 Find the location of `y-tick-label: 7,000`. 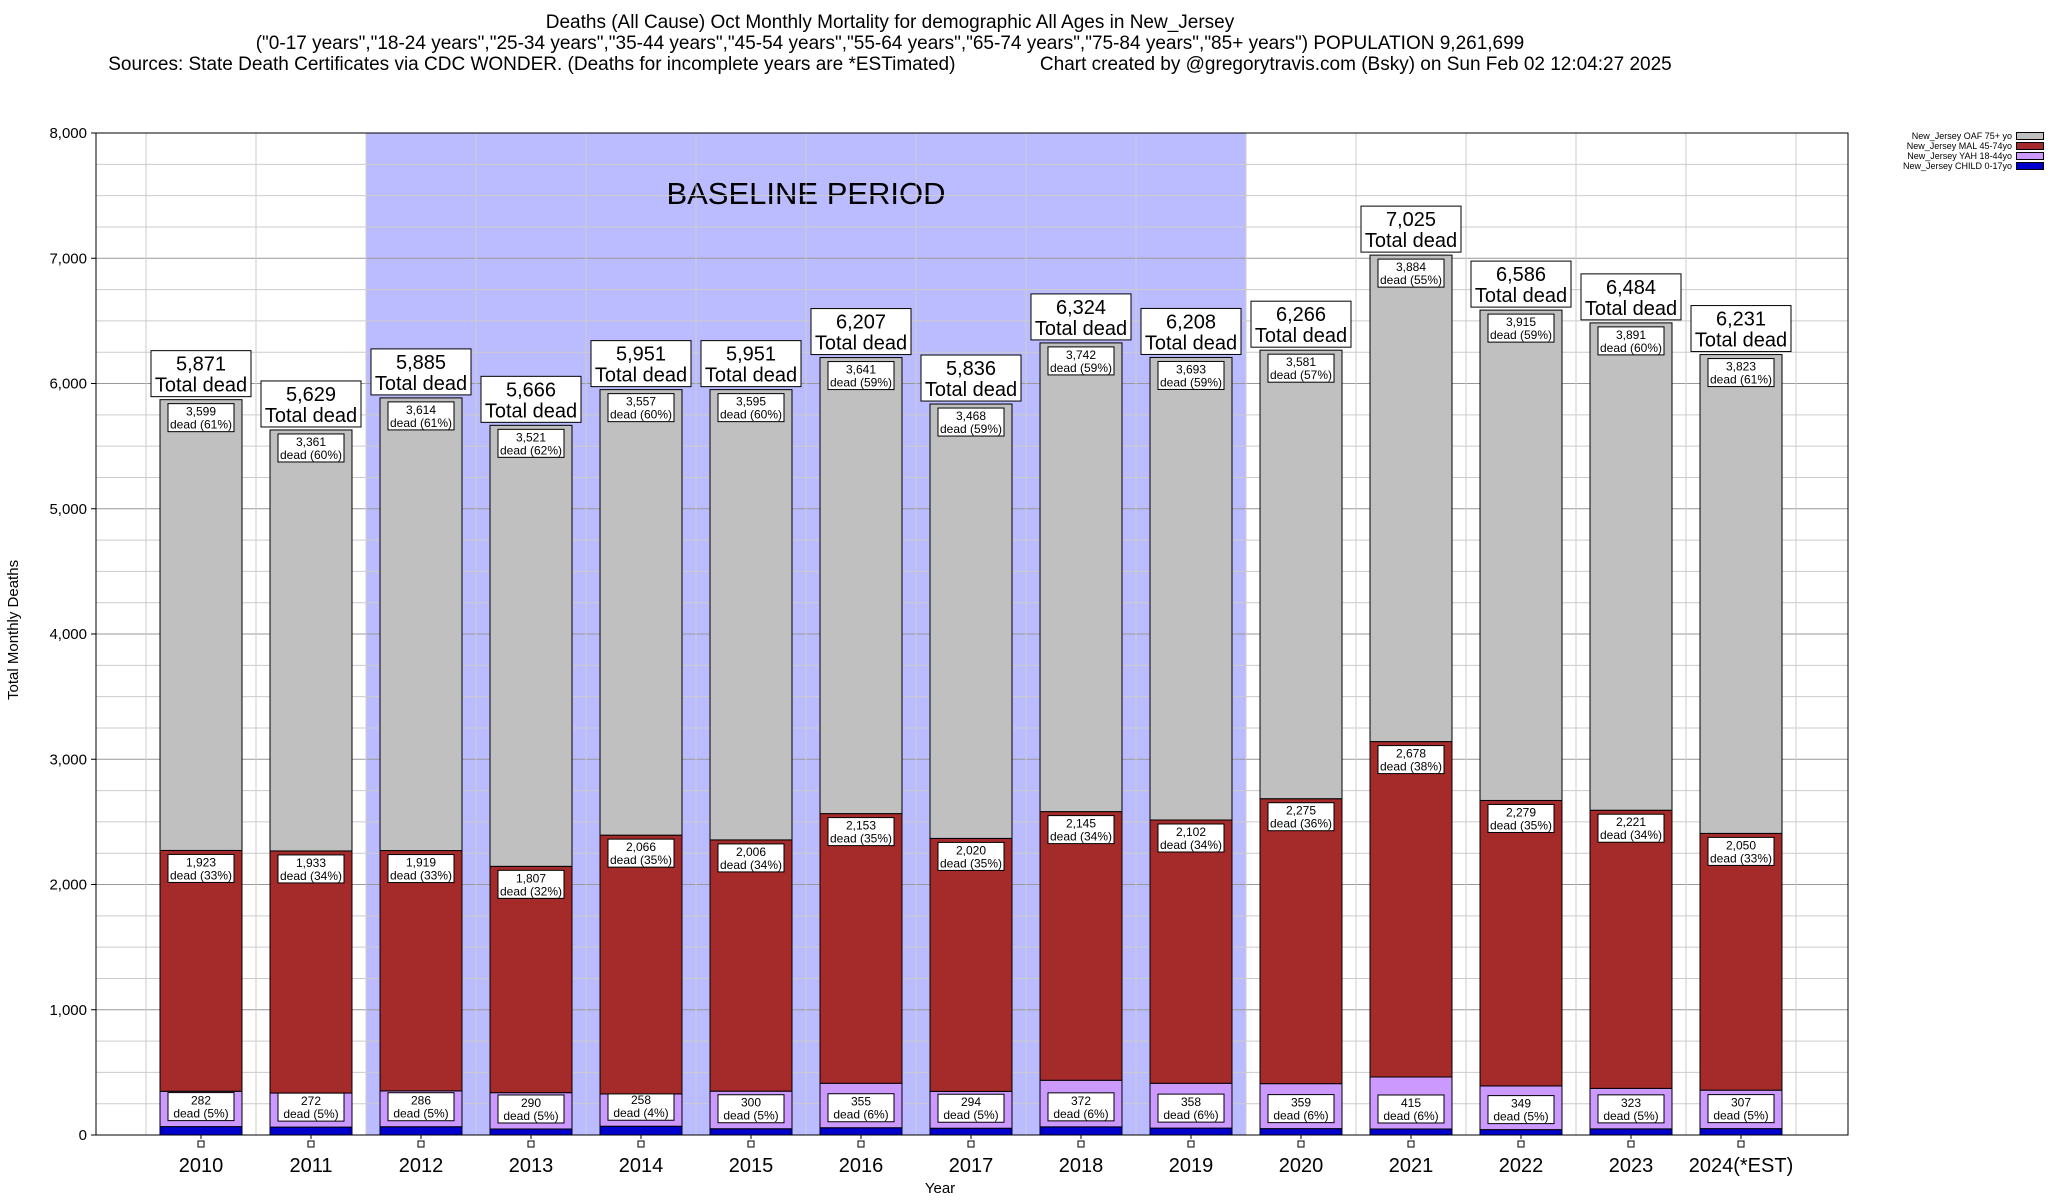

y-tick-label: 7,000 is located at coordinates (68, 258).